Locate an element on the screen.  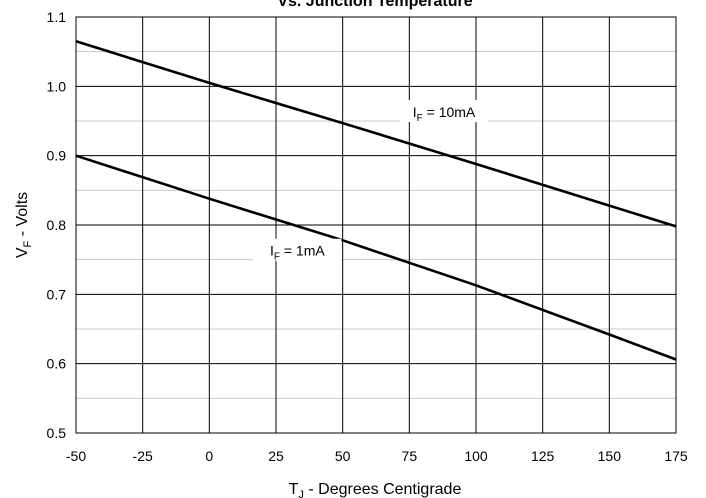
y-axis-label-rest: - Volts is located at coordinates (22, 216).